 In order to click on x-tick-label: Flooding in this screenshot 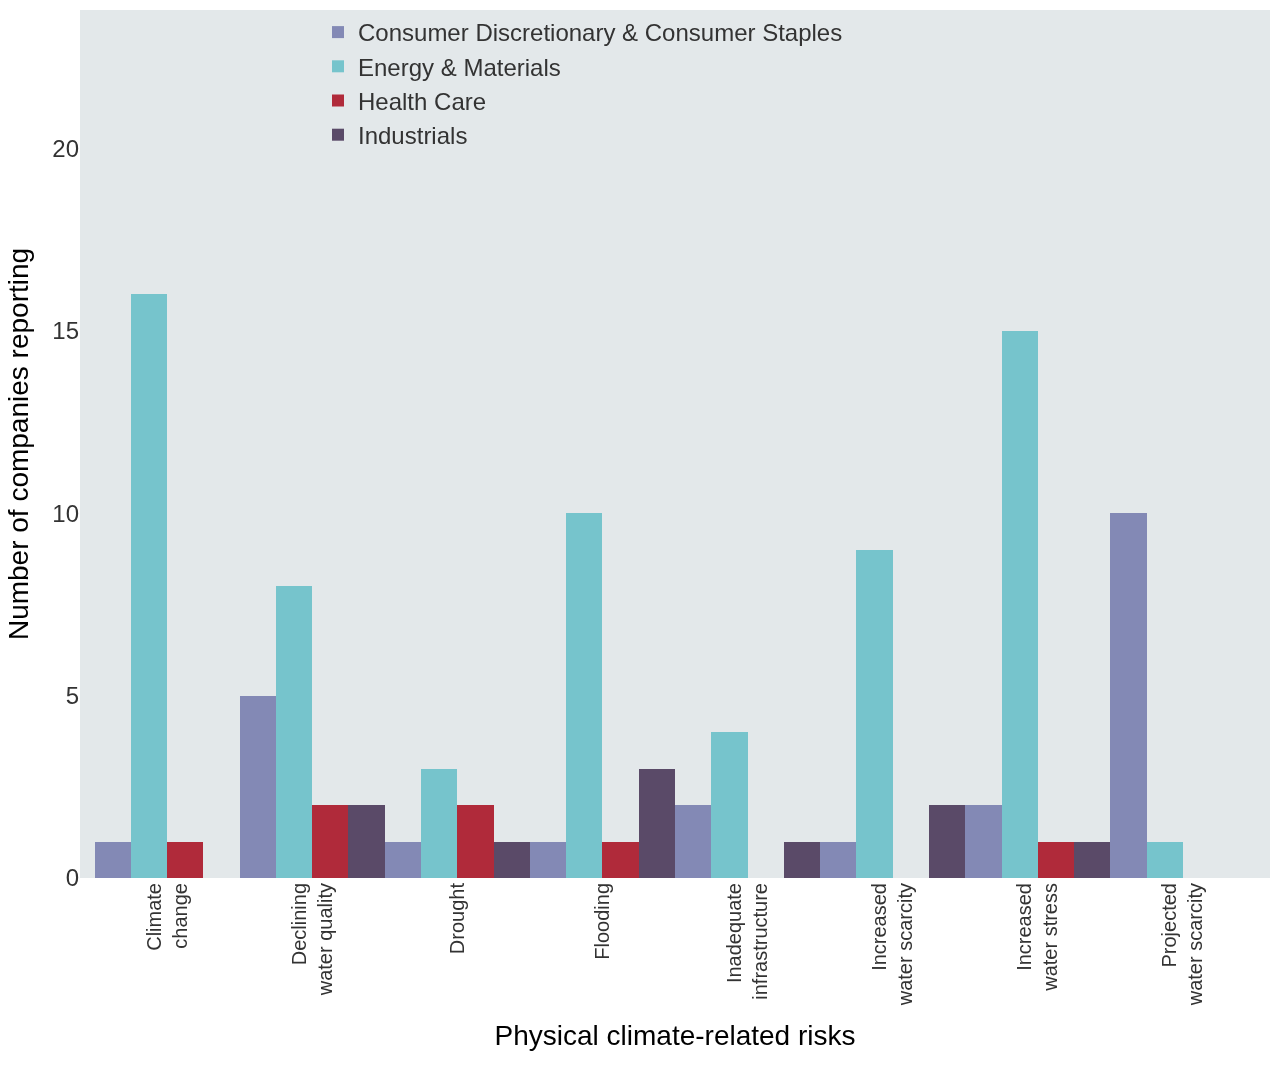, I will do `click(601, 921)`.